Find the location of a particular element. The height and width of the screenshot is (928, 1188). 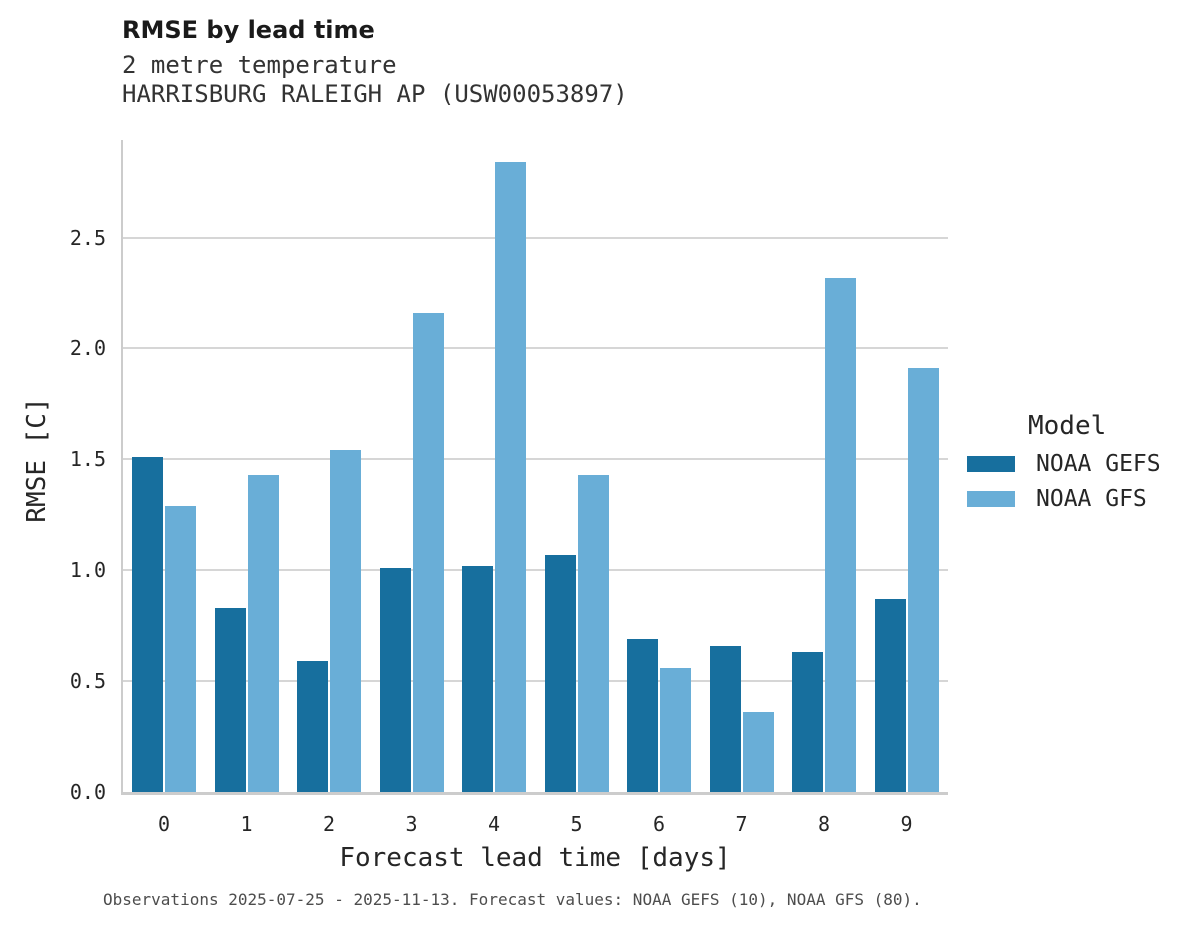

y-tick-label-0.5: 0.5 is located at coordinates (87, 681).